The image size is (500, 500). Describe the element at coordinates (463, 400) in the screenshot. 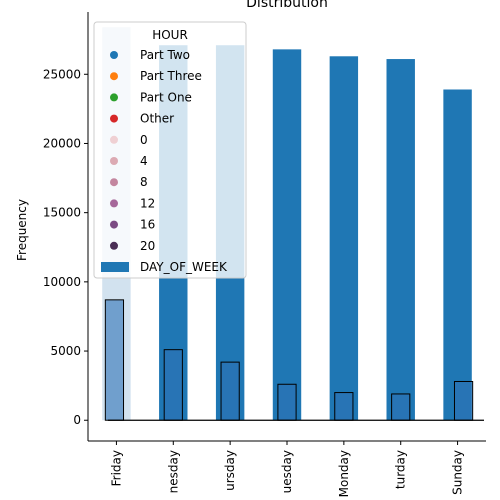

I see `overlay-bar-sunday` at that location.